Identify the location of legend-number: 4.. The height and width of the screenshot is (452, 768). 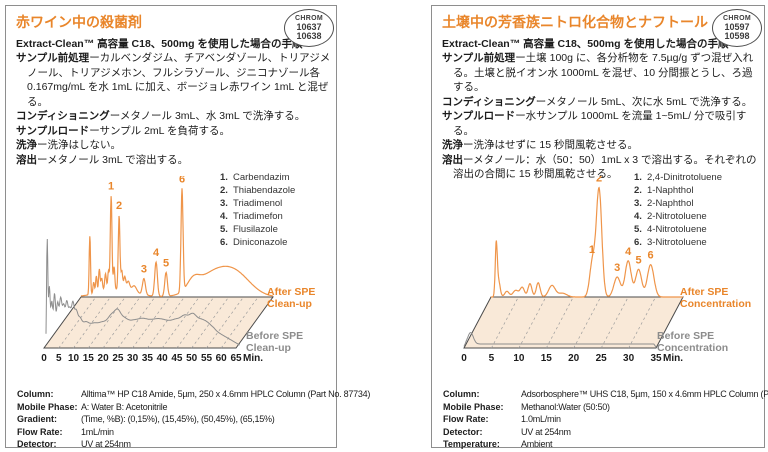
(638, 216).